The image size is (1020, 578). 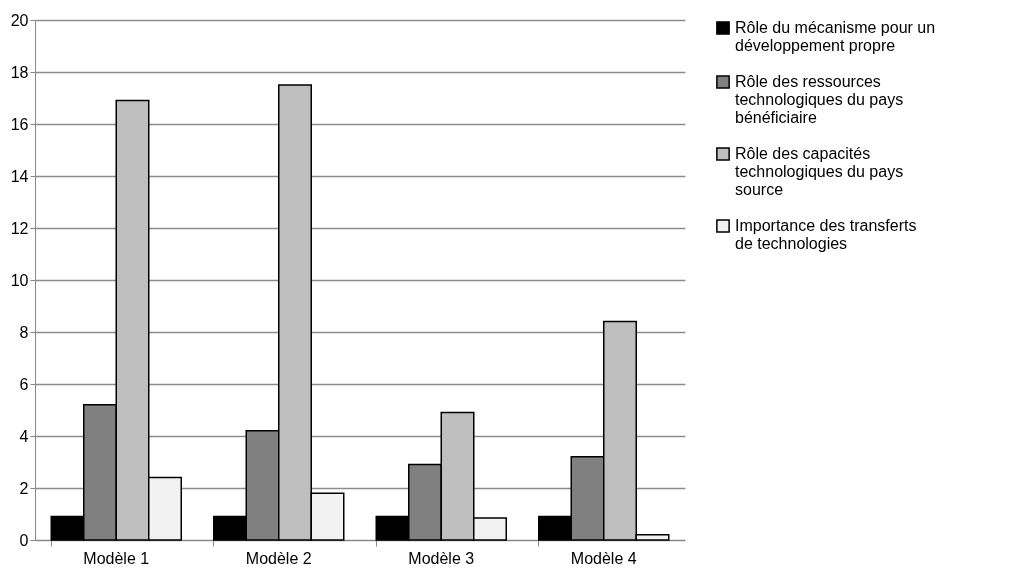 I want to click on y-tick-label: 16, so click(x=19, y=124).